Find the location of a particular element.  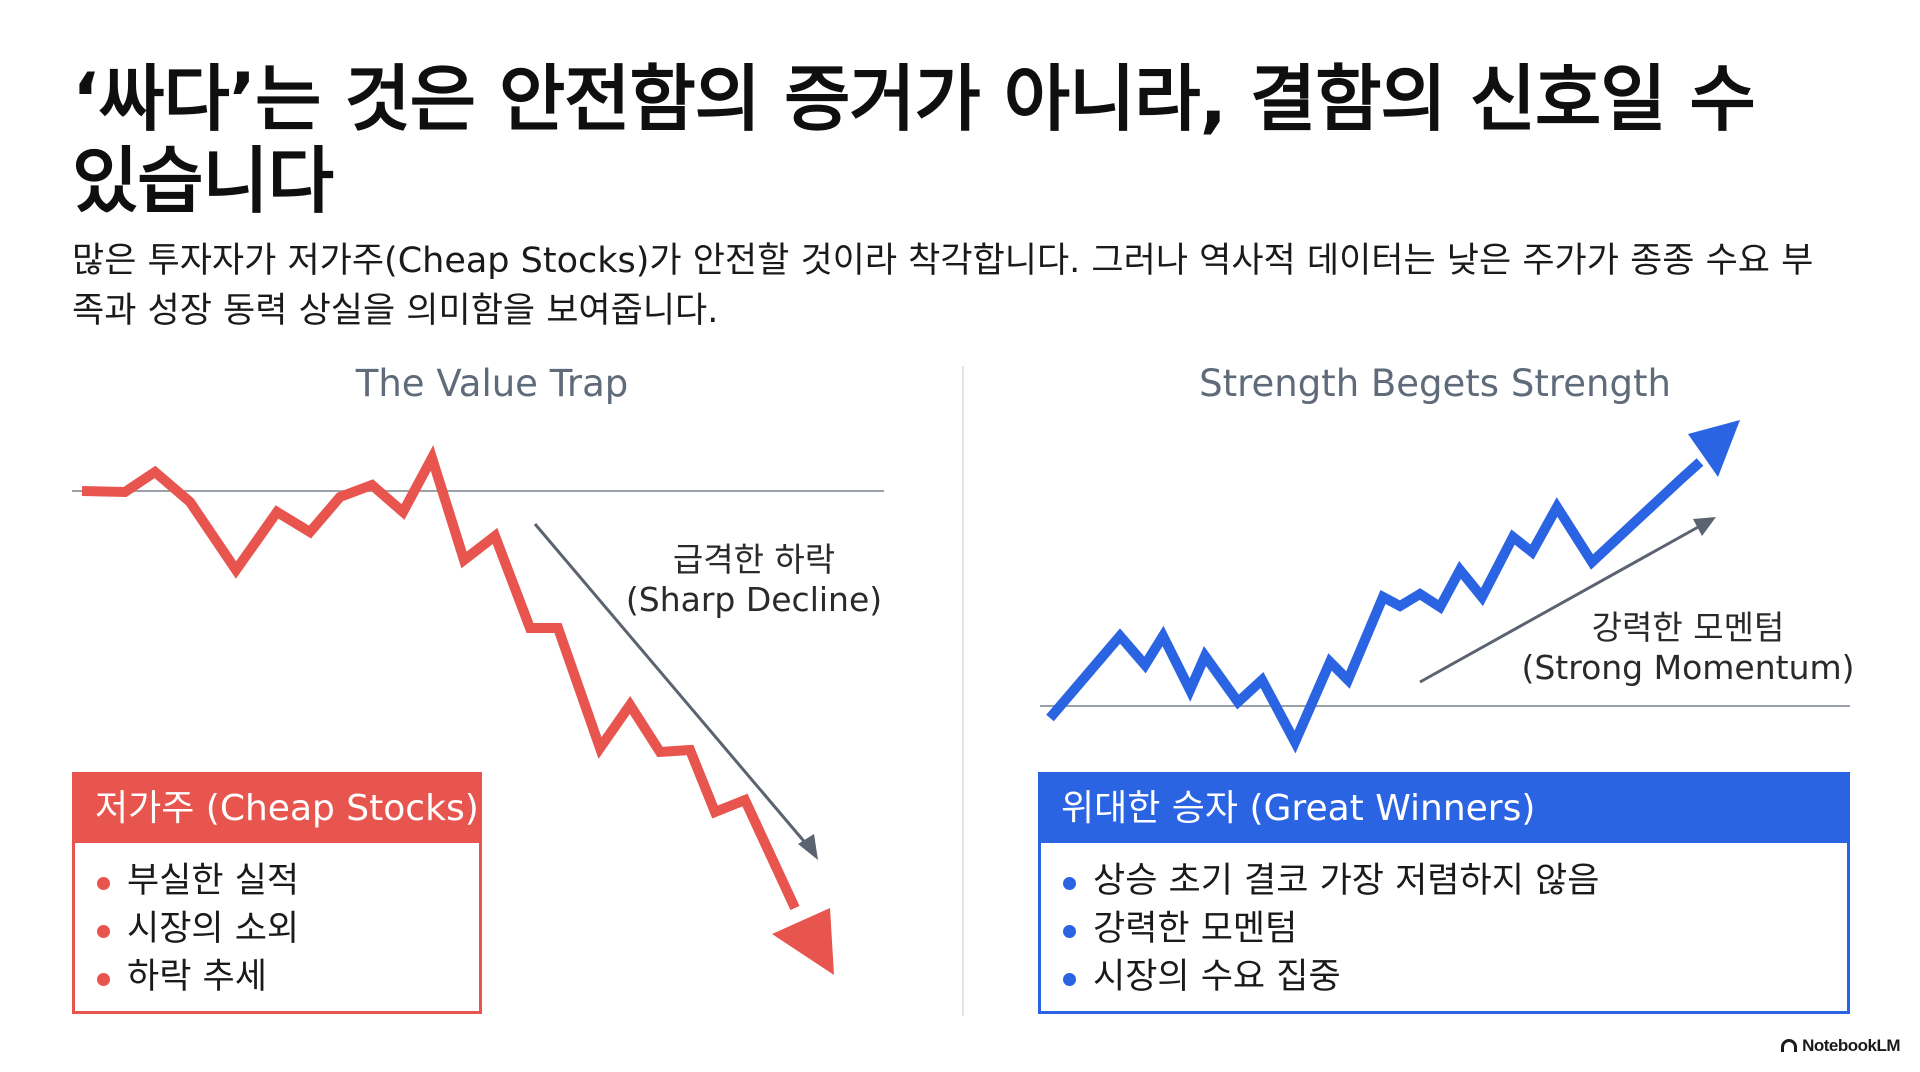

page-title: ‘싸다’는 것은 안전함의 증거가 아니라, 결함의 신호일 수 있습니다 is located at coordinates (914, 140).